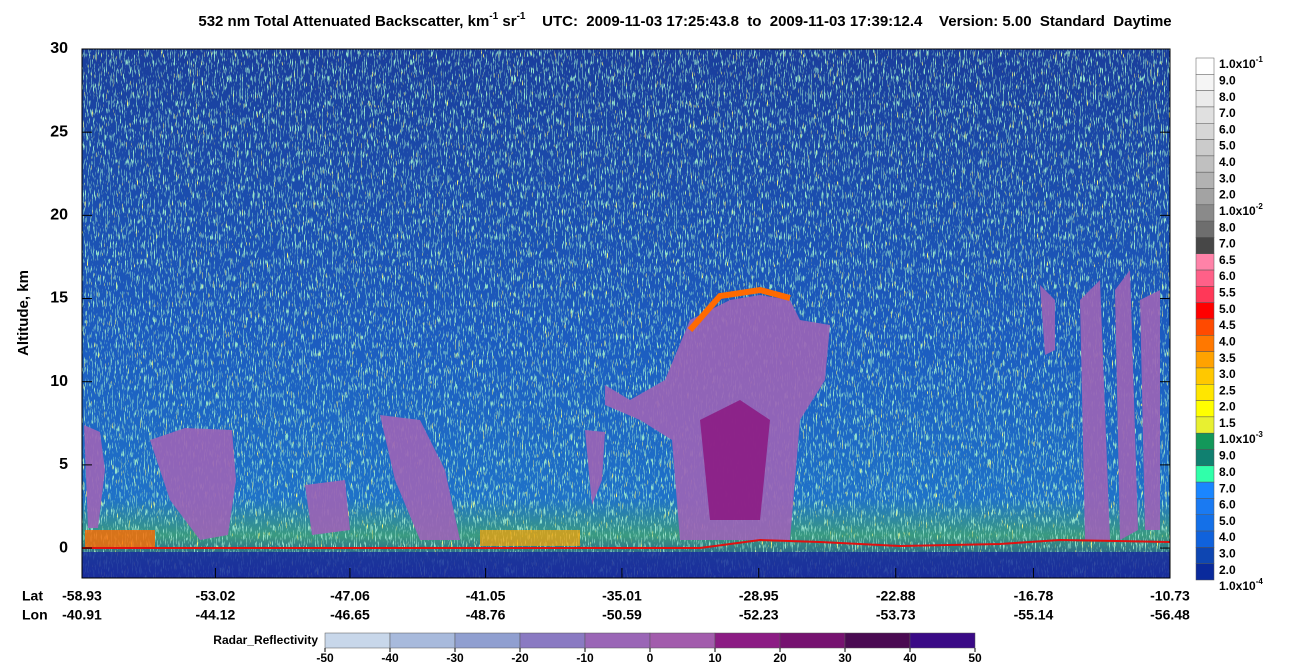 The width and height of the screenshot is (1300, 667). I want to click on x2-tick-label: -48.76, so click(486, 615).